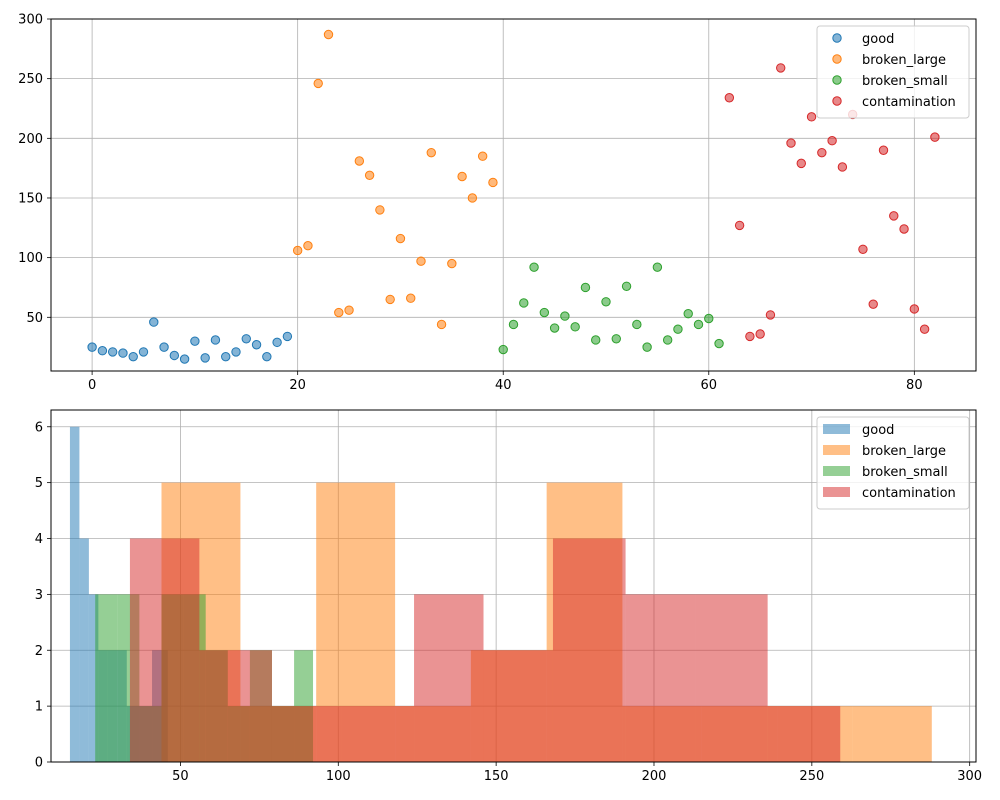 Image resolution: width=1000 pixels, height=800 pixels. Describe the element at coordinates (395, 179) in the screenshot. I see `series-broken_large` at that location.